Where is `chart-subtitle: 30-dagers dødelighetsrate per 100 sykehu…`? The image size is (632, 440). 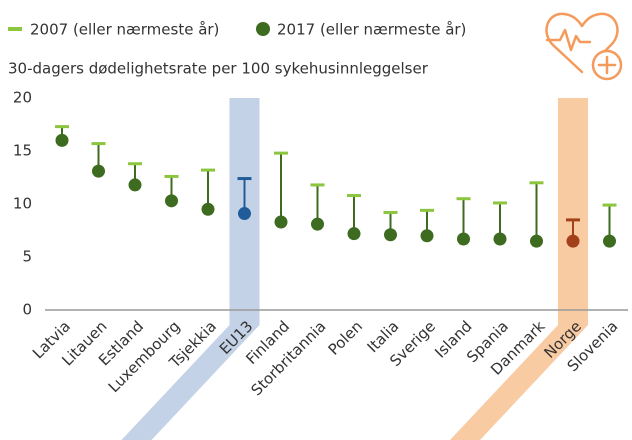 chart-subtitle: 30-dagers dødelighetsrate per 100 sykehu… is located at coordinates (218, 69).